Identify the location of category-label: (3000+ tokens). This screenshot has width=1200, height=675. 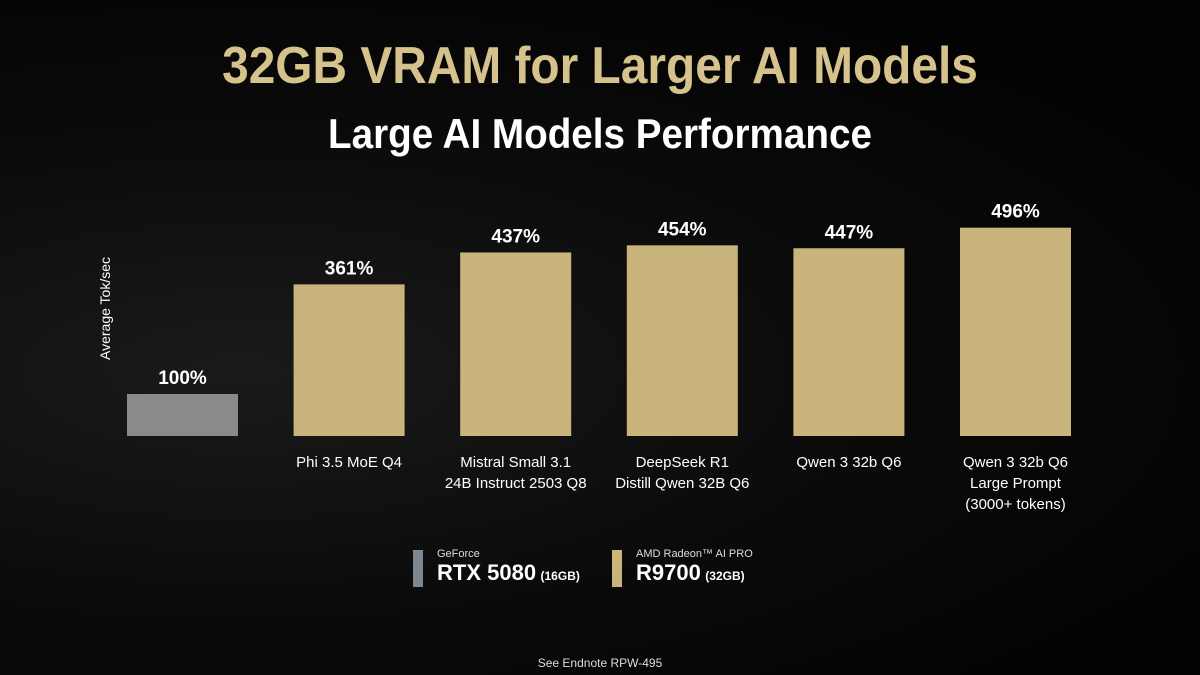
(1015, 504).